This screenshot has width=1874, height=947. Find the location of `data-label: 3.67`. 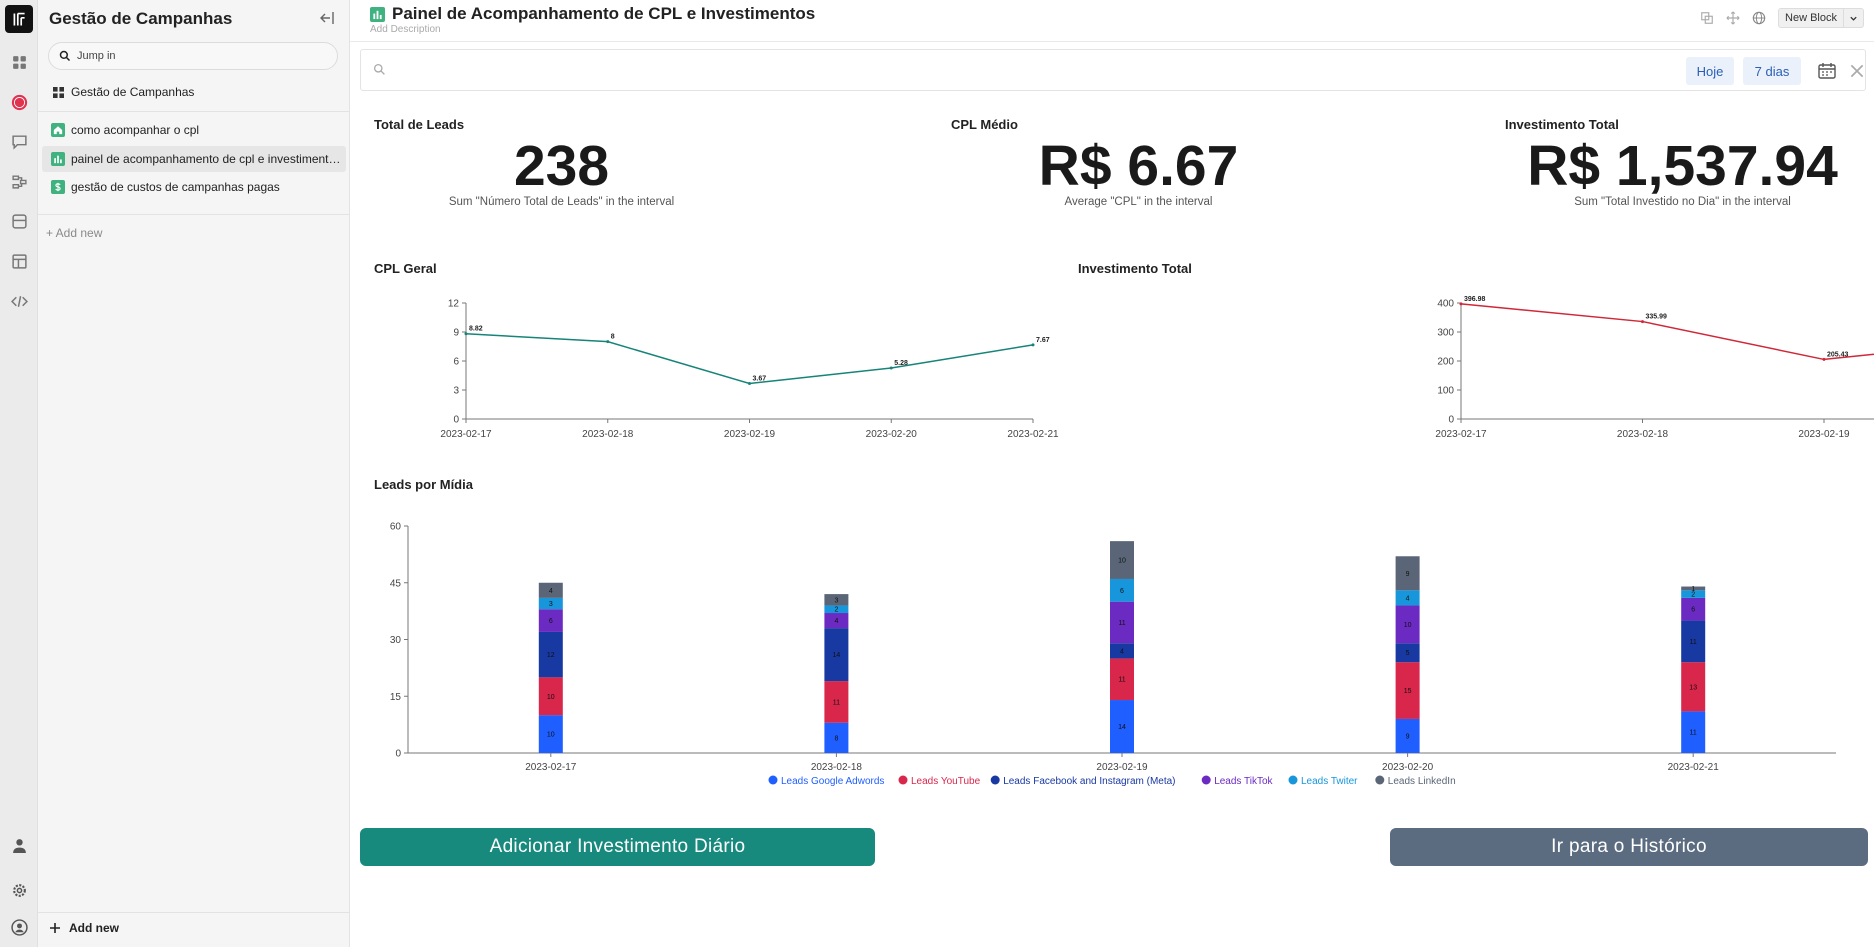

data-label: 3.67 is located at coordinates (760, 379).